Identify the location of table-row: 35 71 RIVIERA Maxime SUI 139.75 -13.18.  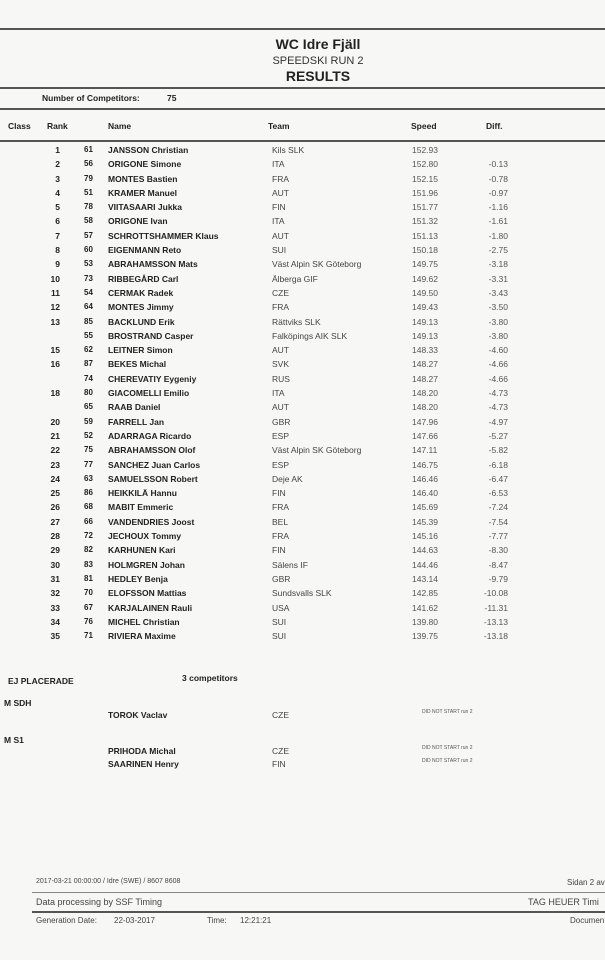
(302, 636).